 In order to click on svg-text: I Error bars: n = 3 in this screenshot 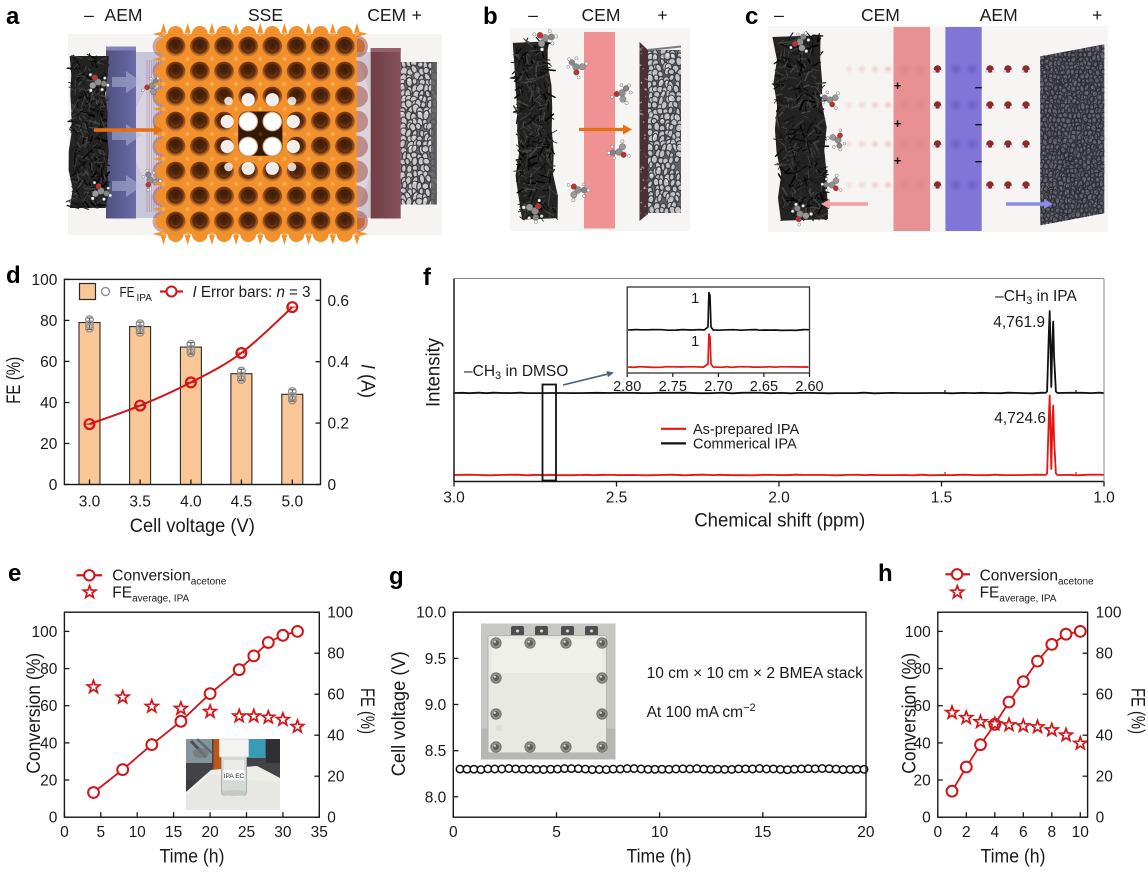, I will do `click(252, 292)`.